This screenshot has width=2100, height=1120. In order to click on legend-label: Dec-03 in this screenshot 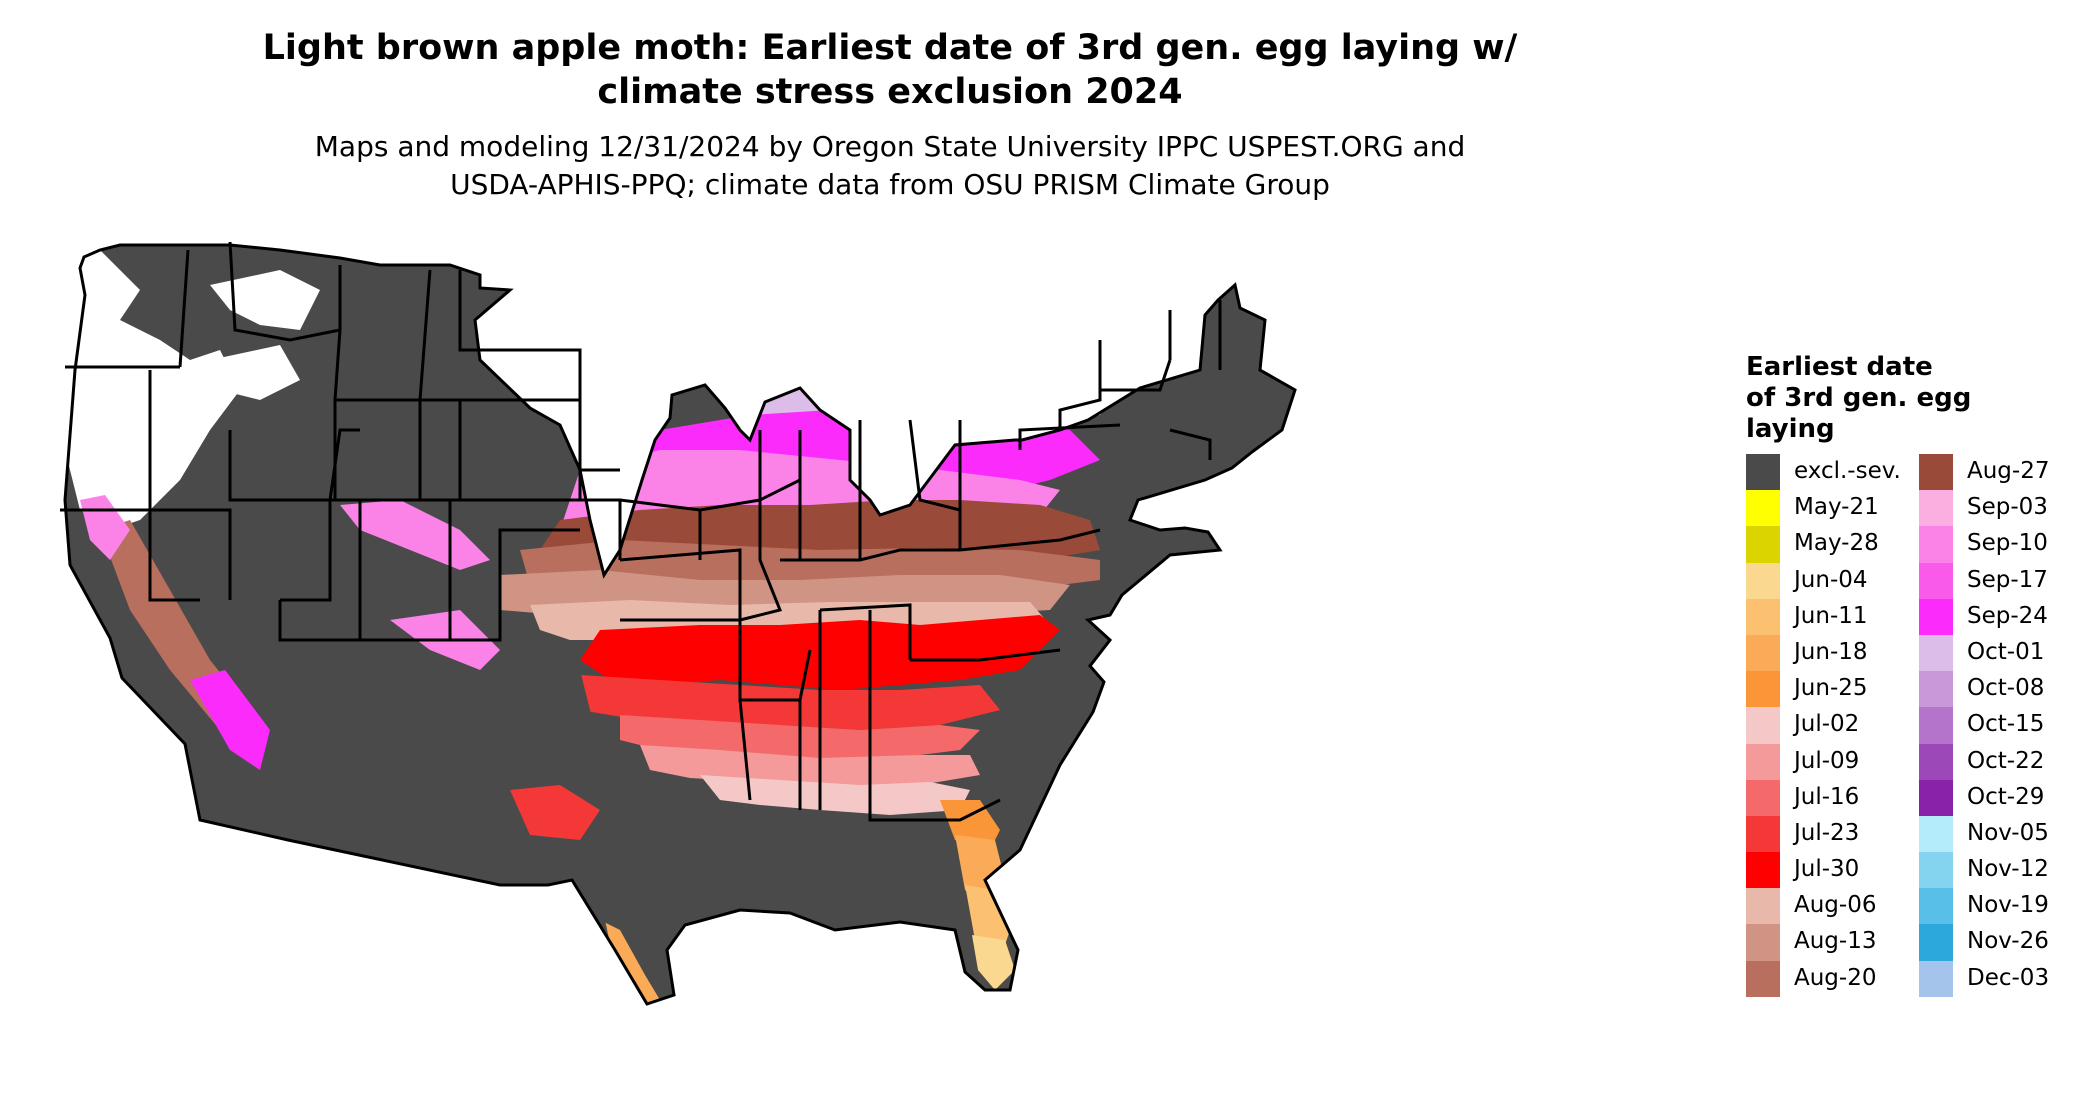, I will do `click(2008, 977)`.